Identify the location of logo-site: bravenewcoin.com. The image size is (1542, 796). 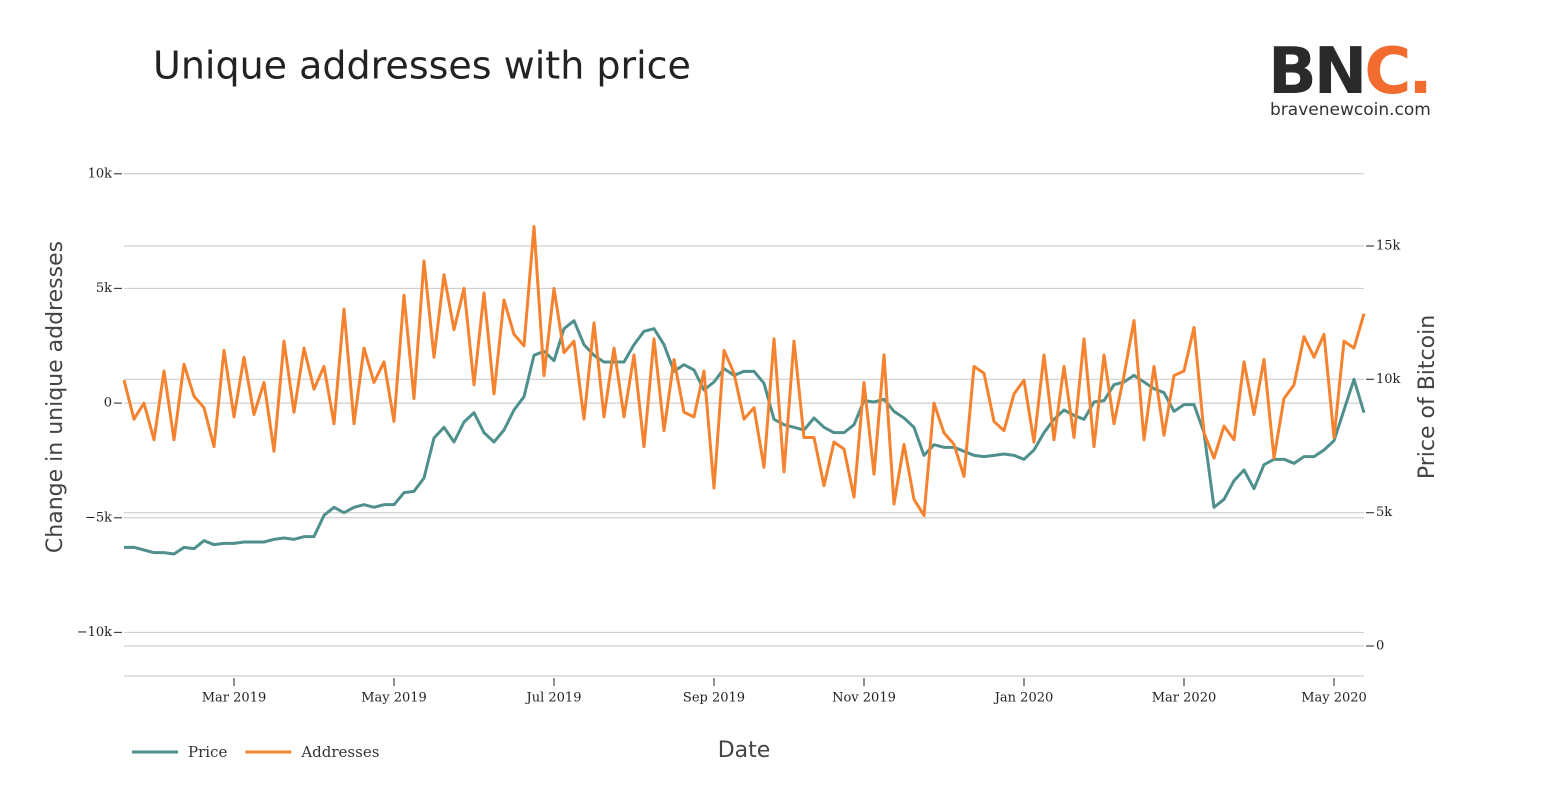
(1350, 110).